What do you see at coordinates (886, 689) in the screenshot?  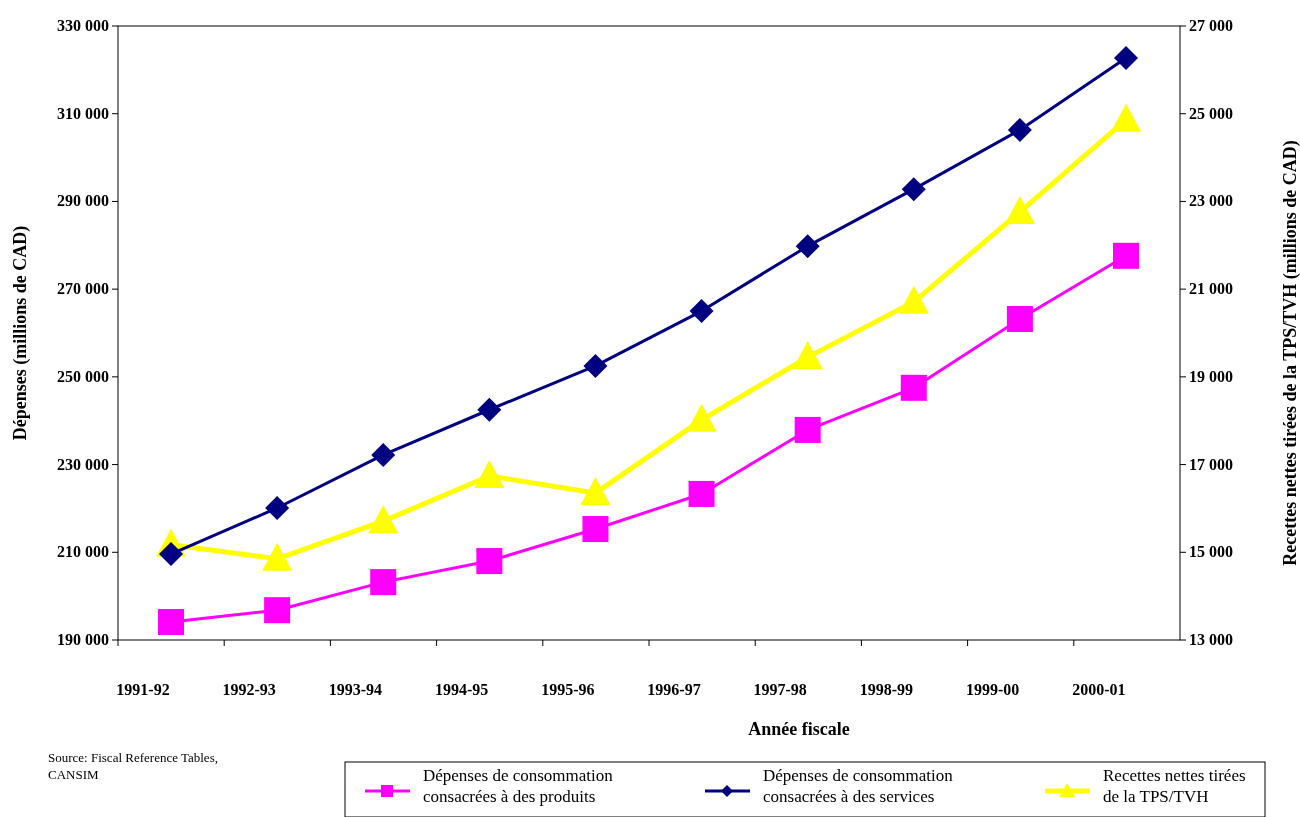 I see `x-tick-label: 1998-99` at bounding box center [886, 689].